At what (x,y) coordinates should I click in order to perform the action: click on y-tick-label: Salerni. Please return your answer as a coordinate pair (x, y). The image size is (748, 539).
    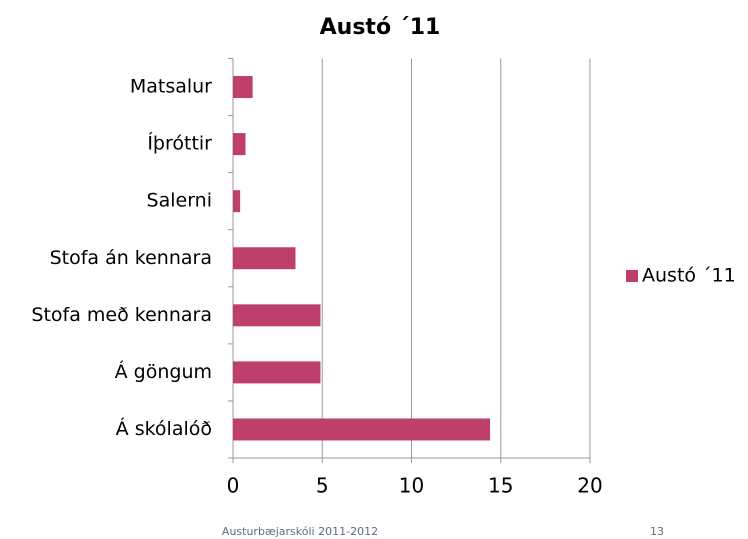
    Looking at the image, I should click on (179, 201).